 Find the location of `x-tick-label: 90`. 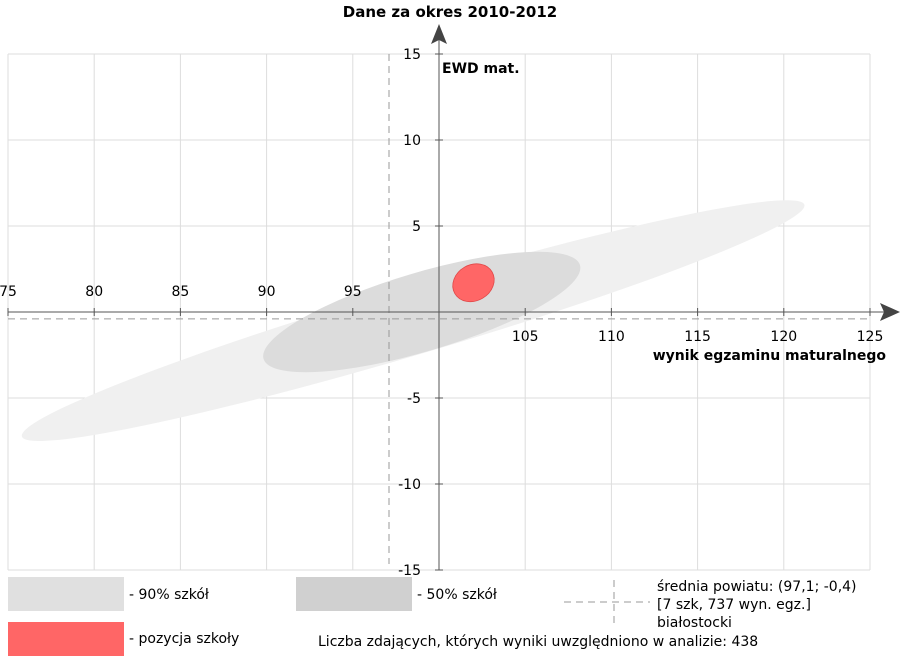

x-tick-label: 90 is located at coordinates (267, 292).